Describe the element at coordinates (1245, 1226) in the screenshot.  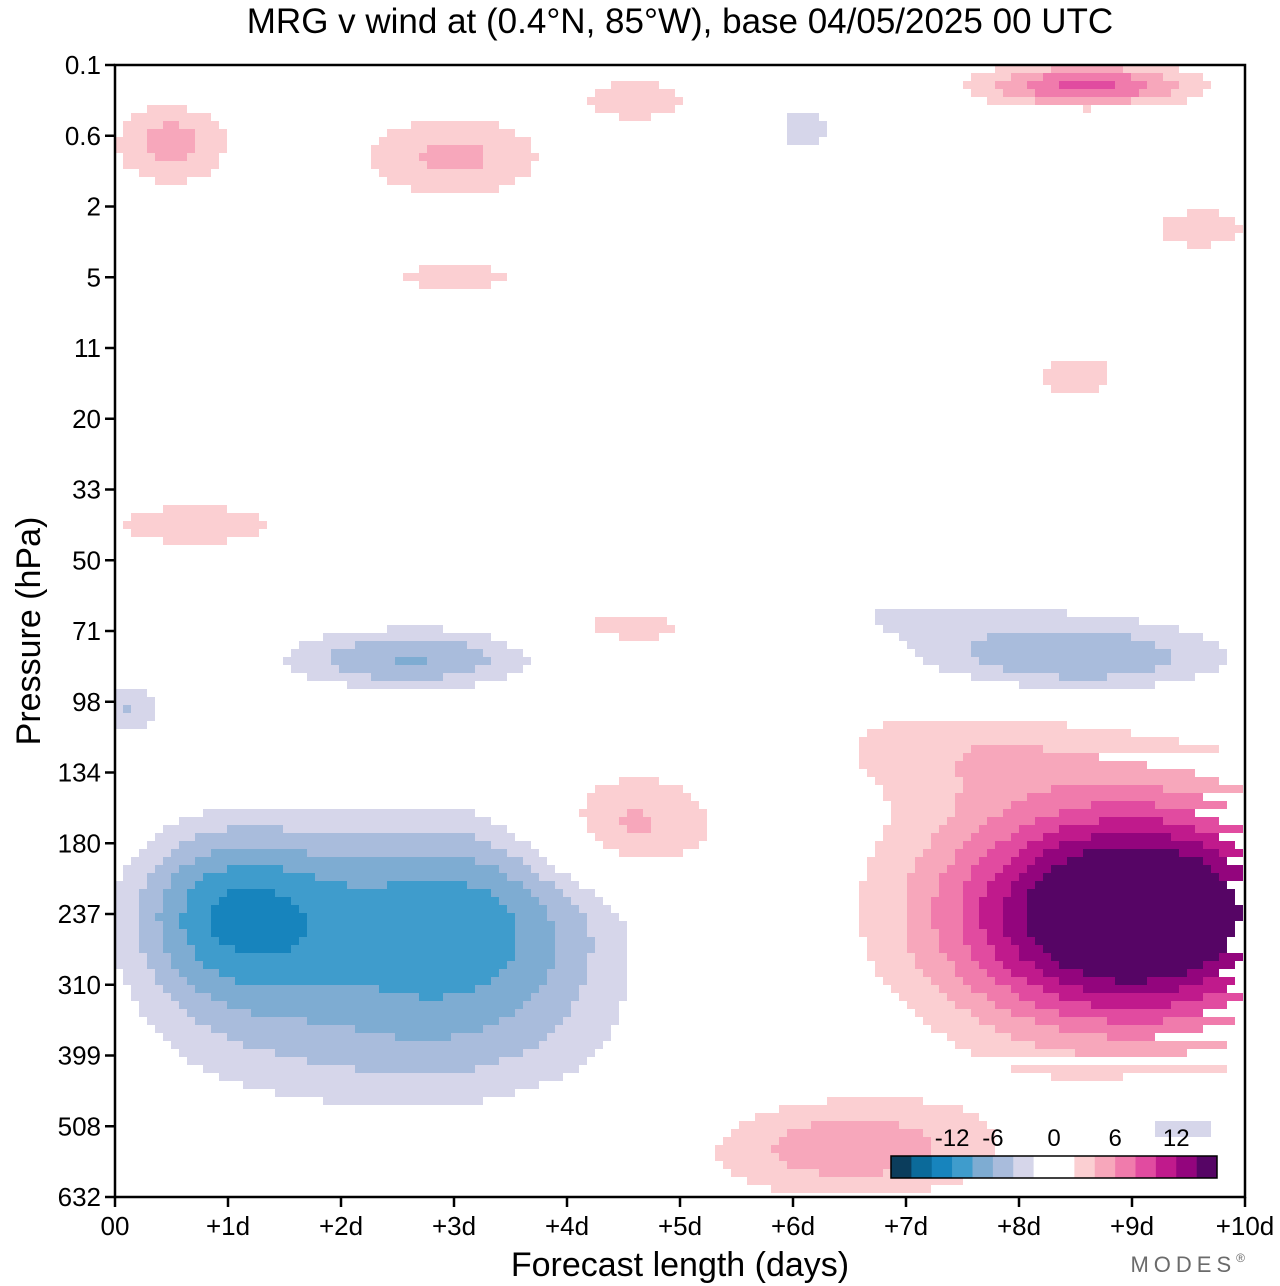
I see `x-tick-label: +10d` at that location.